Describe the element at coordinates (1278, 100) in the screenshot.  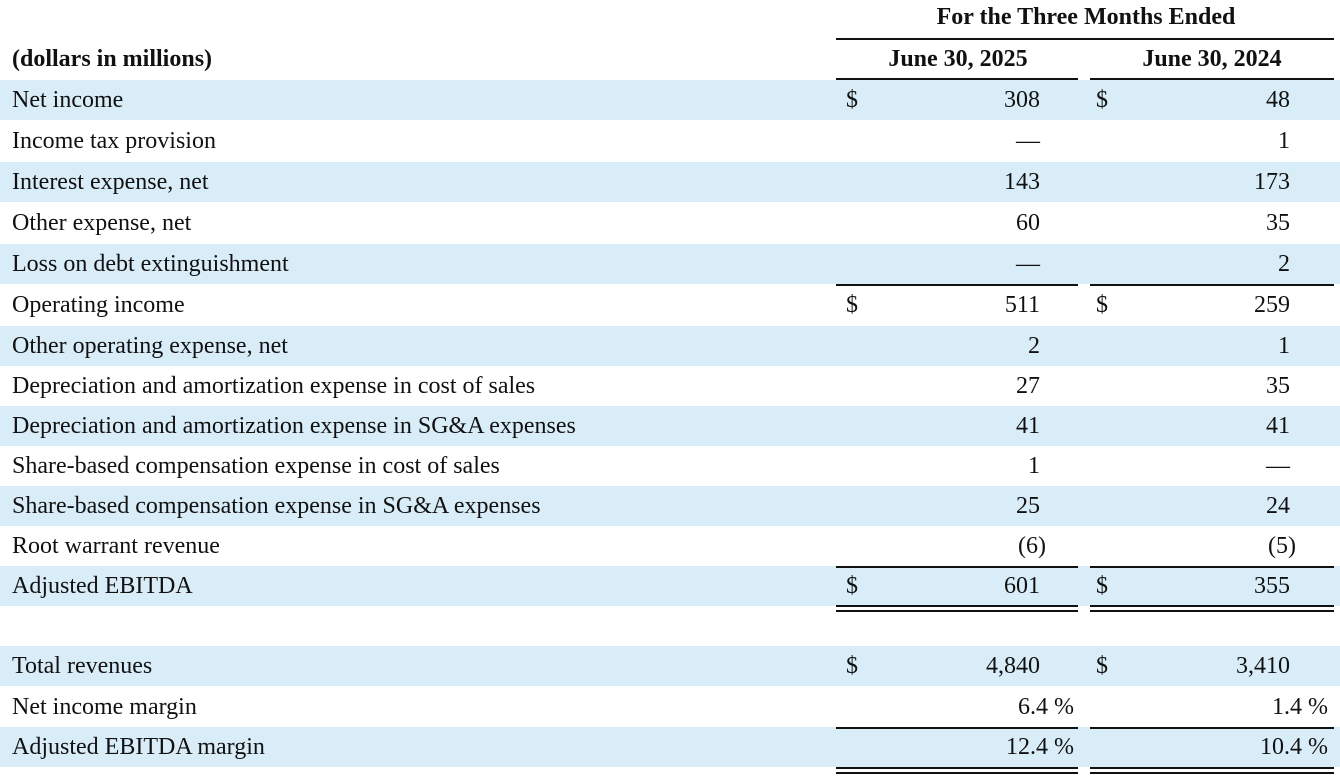
I see `value-2024: 48` at that location.